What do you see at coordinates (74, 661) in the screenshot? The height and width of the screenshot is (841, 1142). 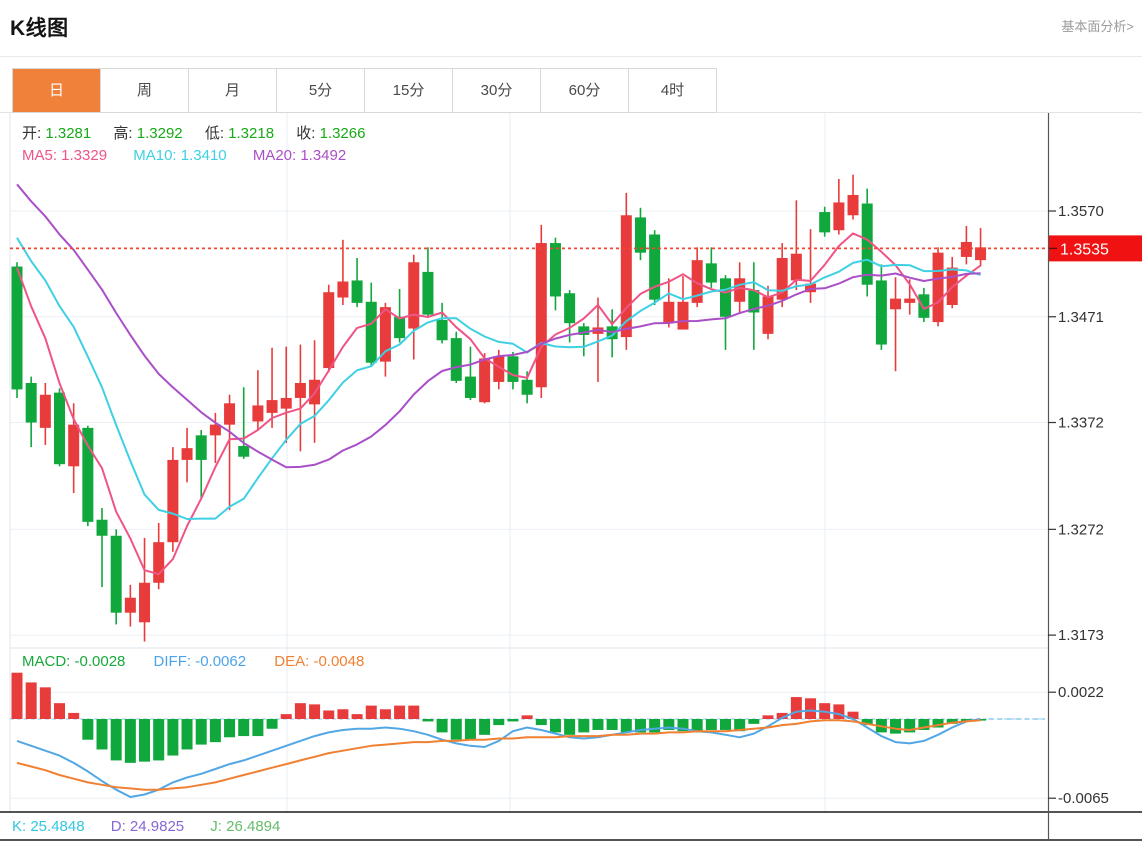 I see `macd-value: MACD: -0.0028` at bounding box center [74, 661].